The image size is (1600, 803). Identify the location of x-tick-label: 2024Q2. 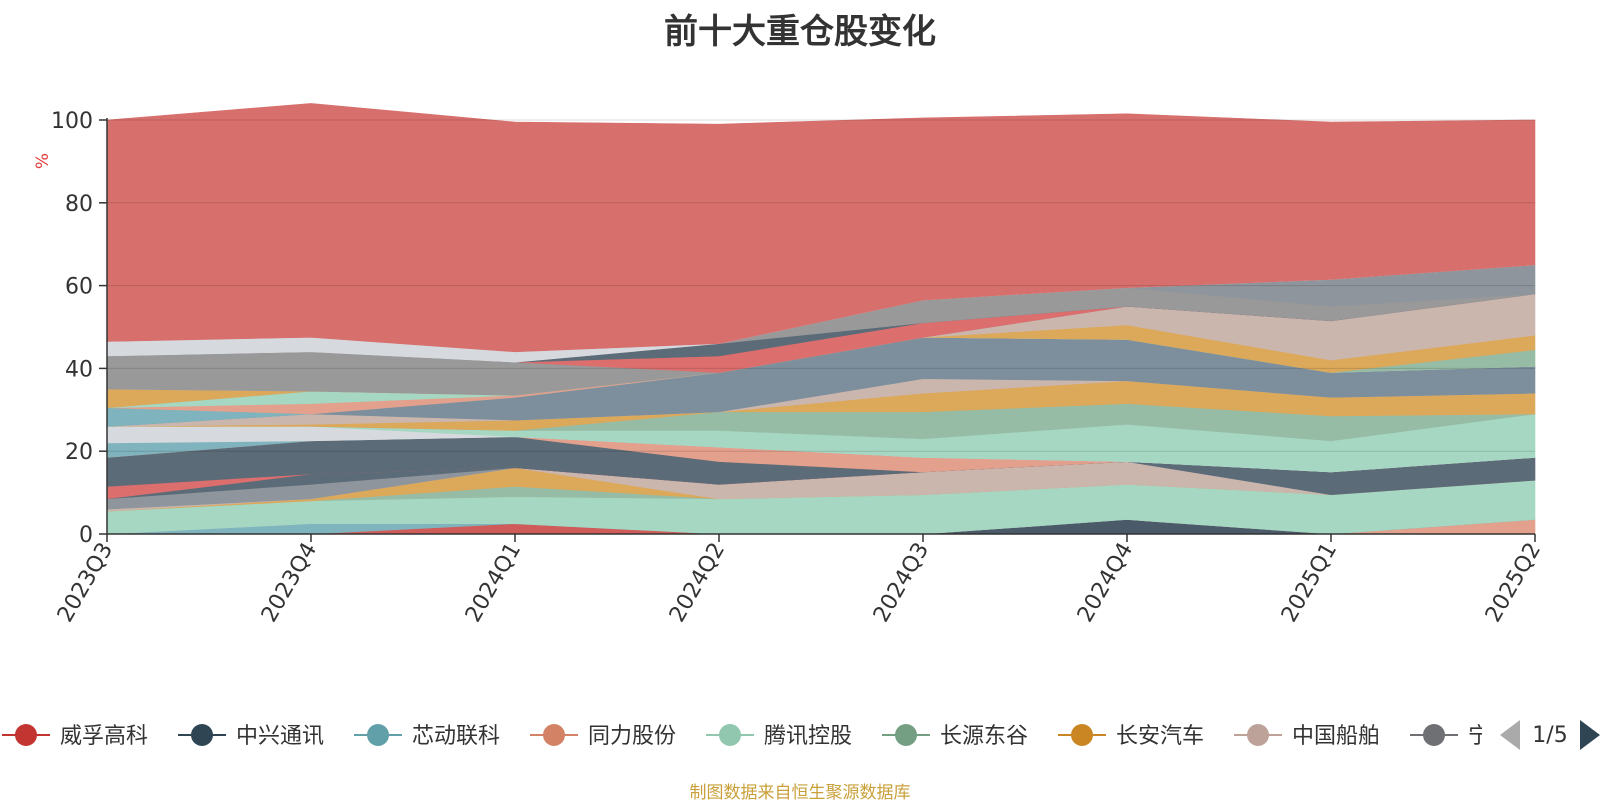
(697, 583).